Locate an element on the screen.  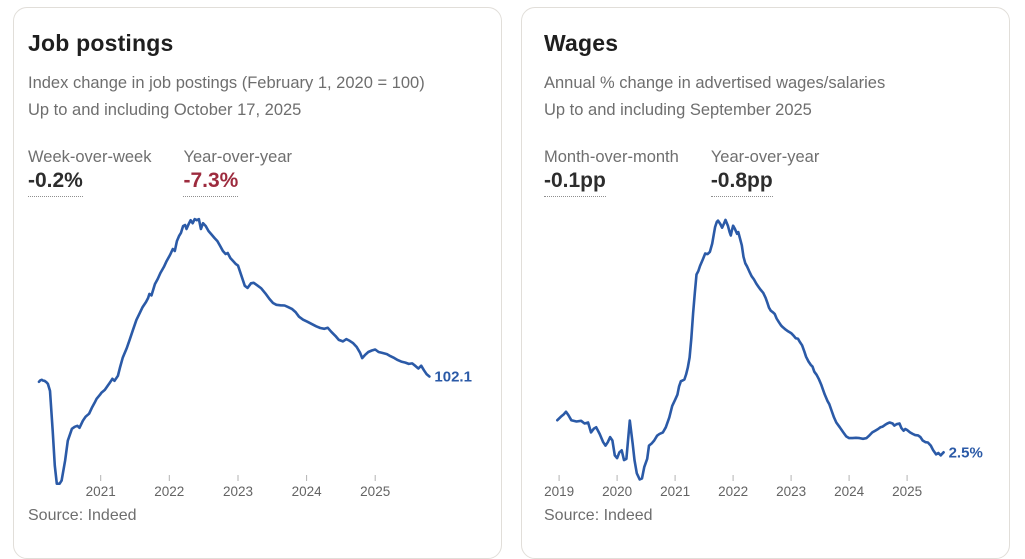
stat-year-over-year: Year-over-year -0.8pp is located at coordinates (765, 171).